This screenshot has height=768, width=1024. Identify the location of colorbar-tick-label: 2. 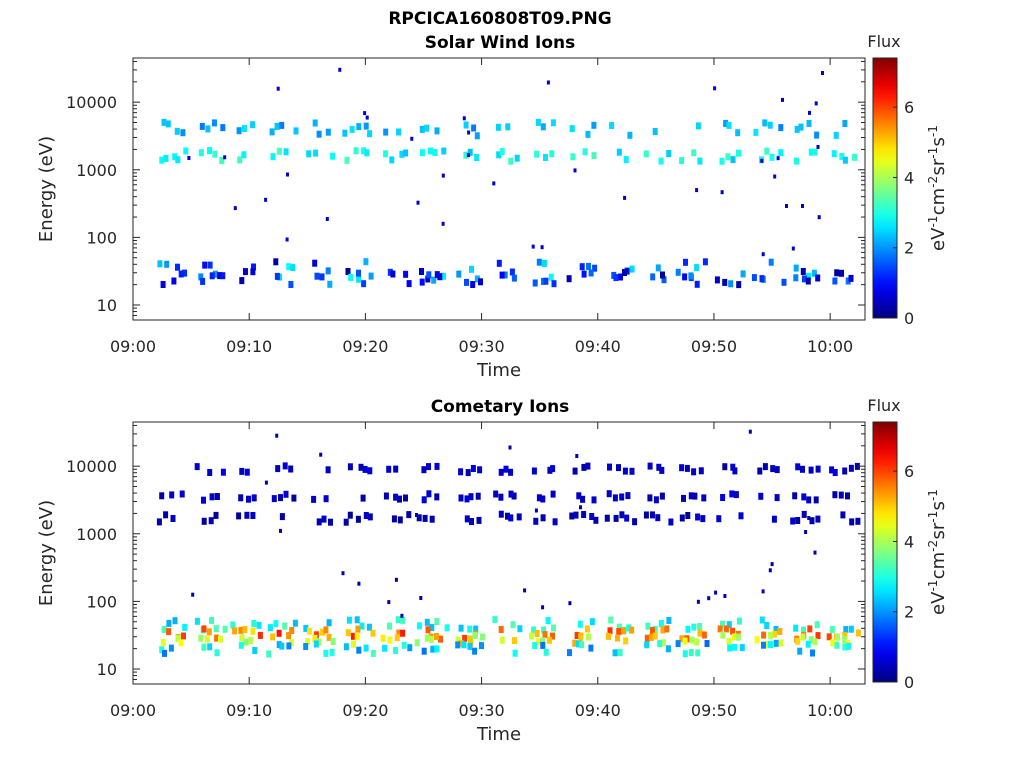
(909, 612).